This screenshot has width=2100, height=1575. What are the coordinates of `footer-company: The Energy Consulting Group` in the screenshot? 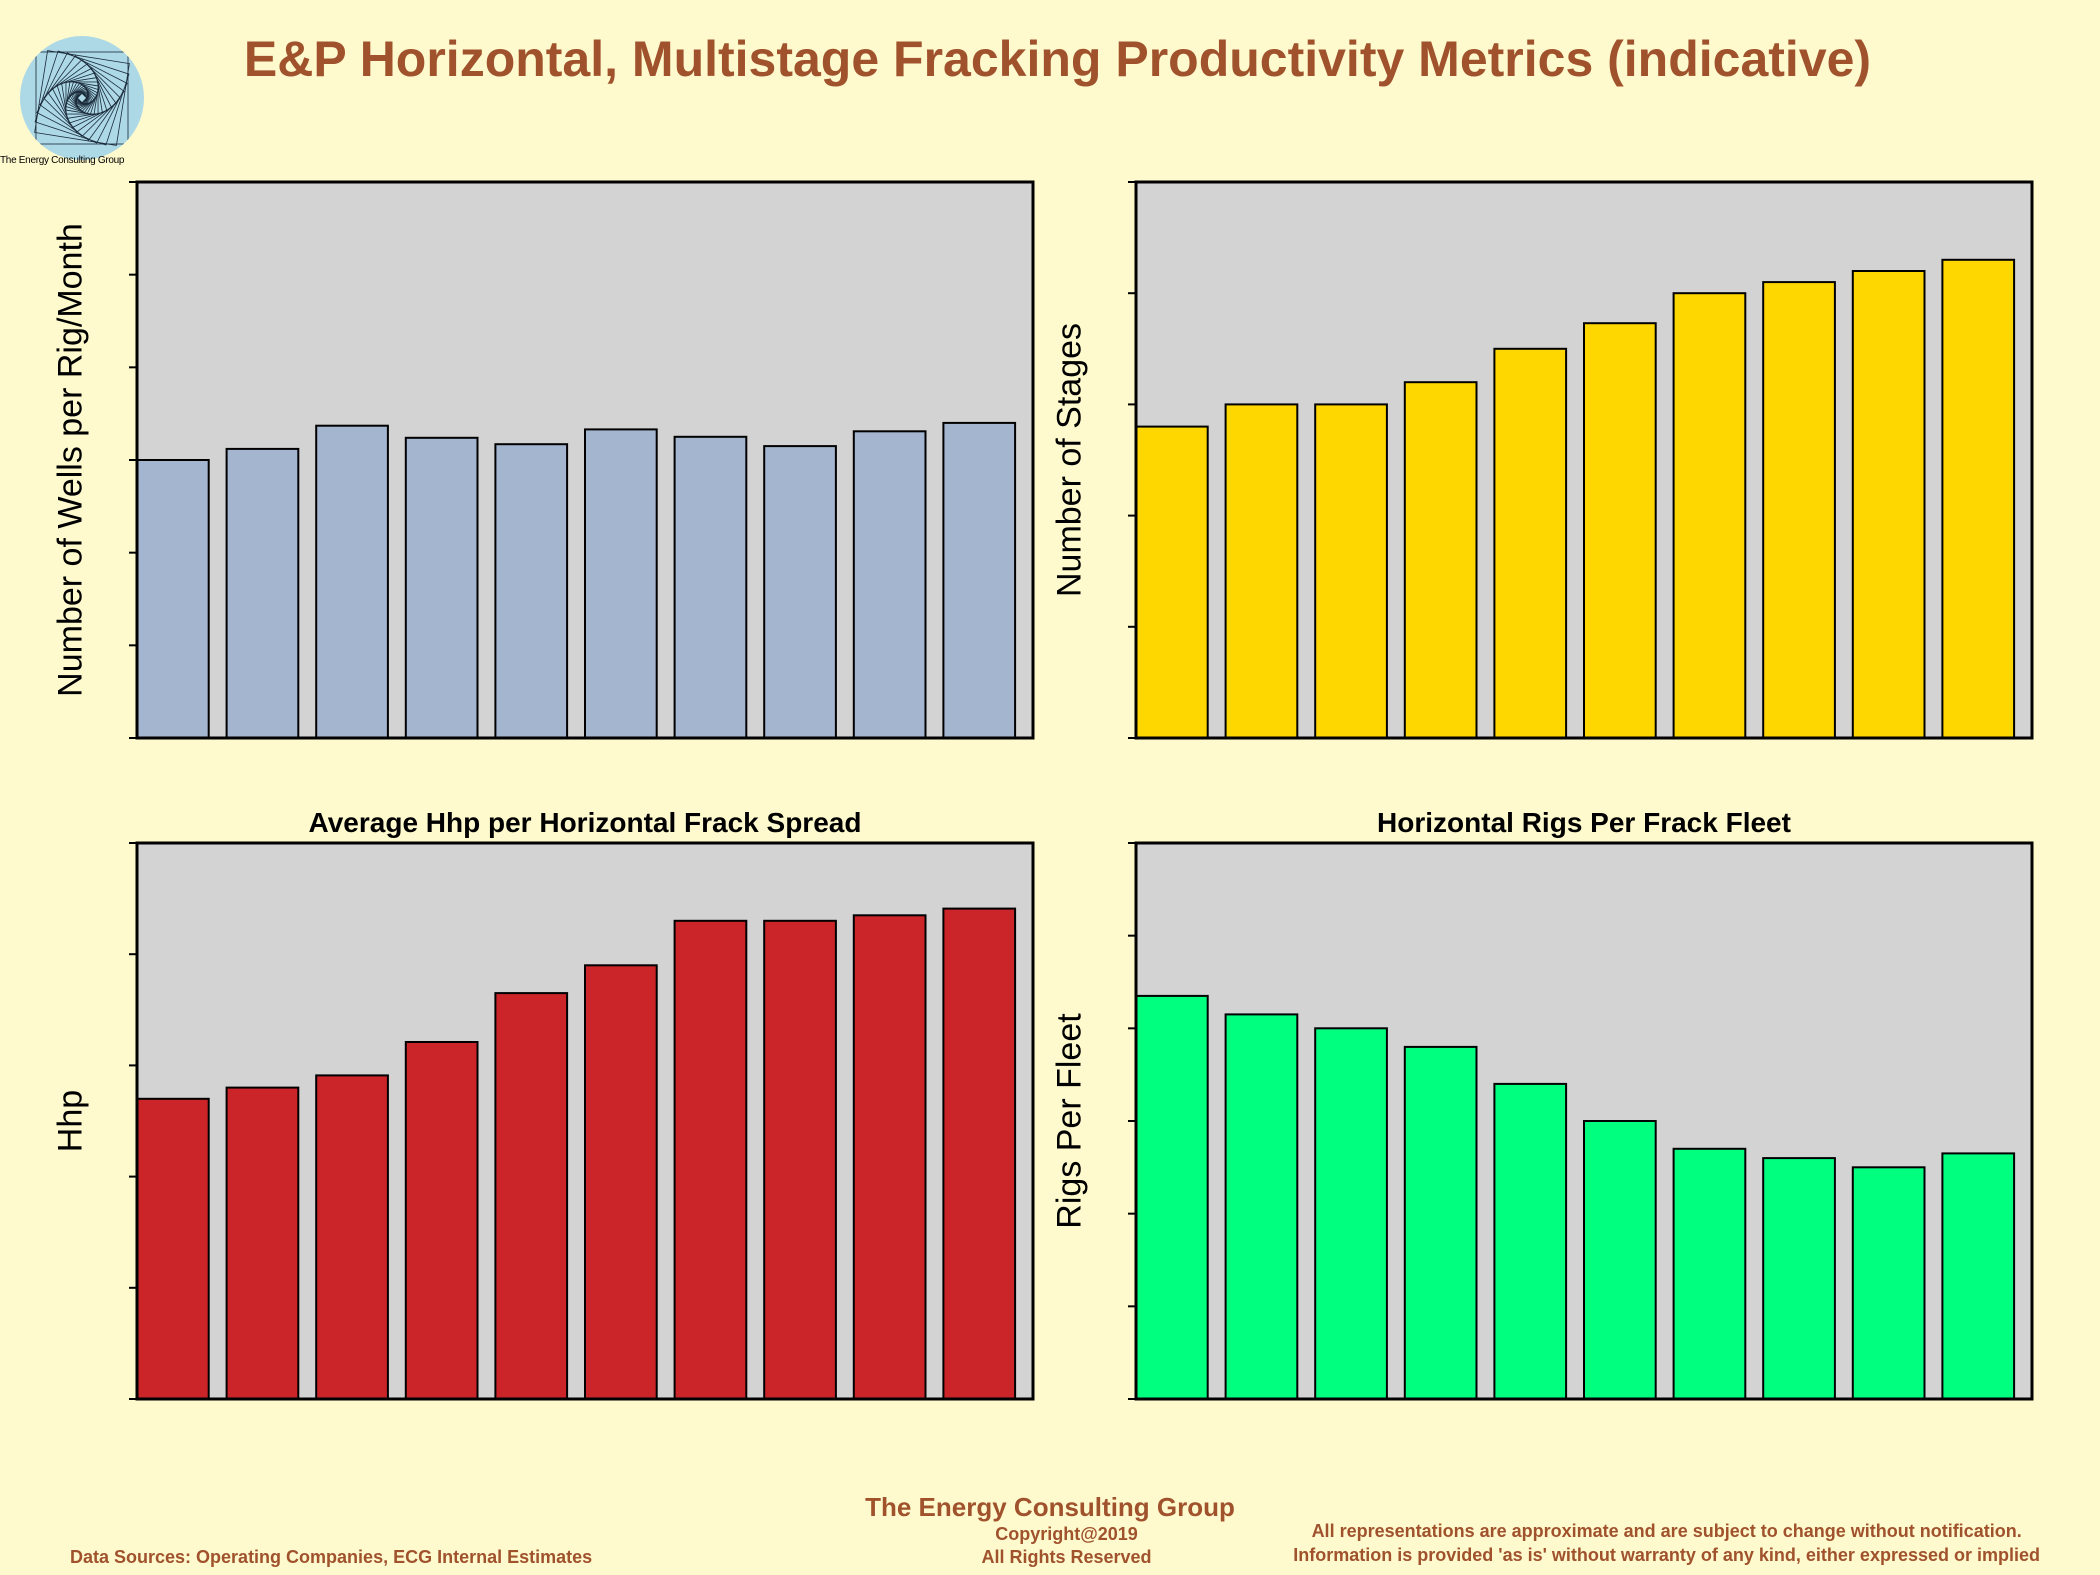 It's located at (1050, 1507).